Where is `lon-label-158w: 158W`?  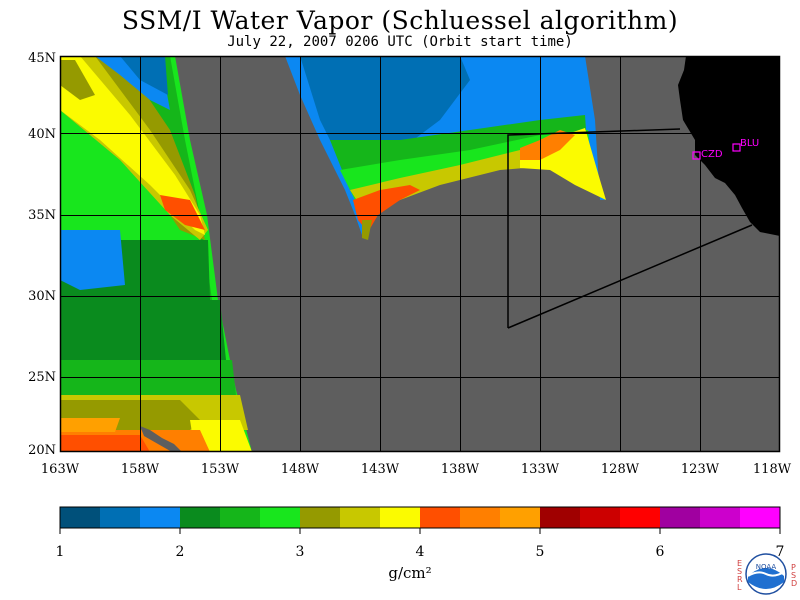
lon-label-158w: 158W is located at coordinates (140, 469).